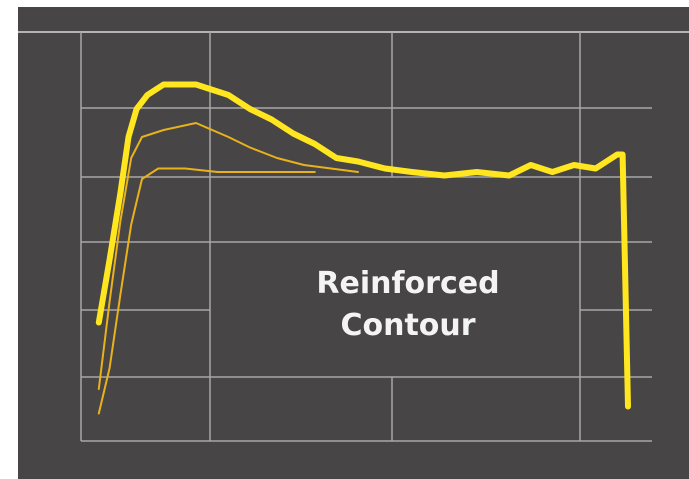  What do you see at coordinates (408, 283) in the screenshot?
I see `annotation-line-1: Reinforced` at bounding box center [408, 283].